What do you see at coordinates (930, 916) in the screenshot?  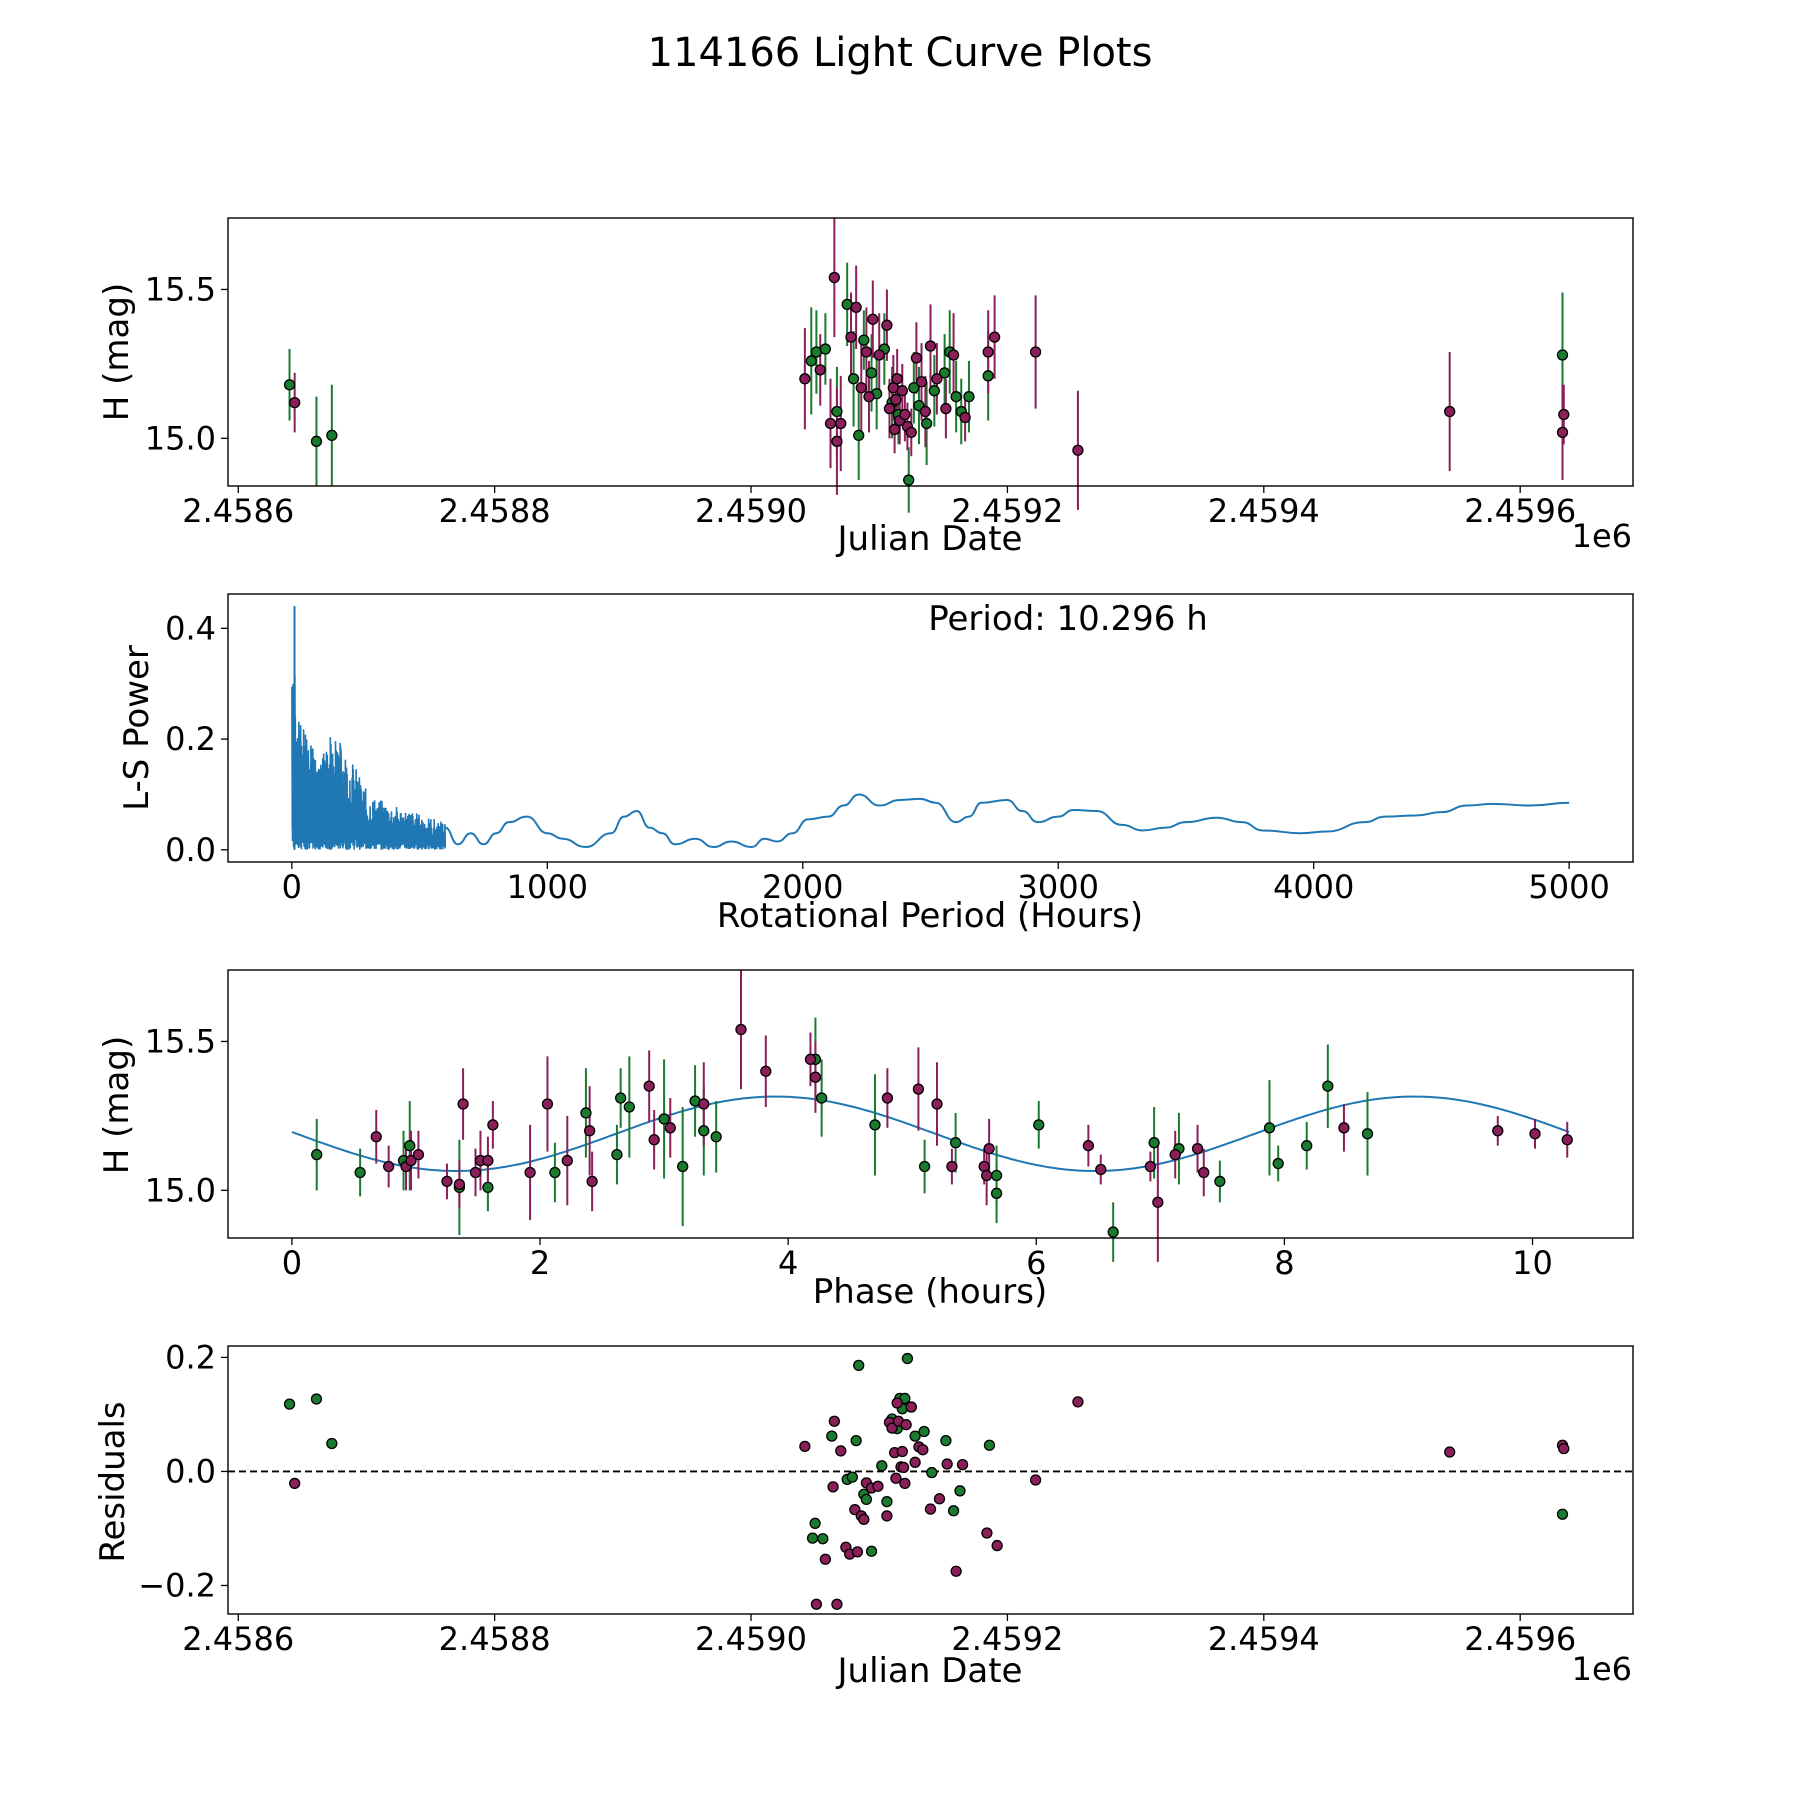 I see `periodogram-xlabel: Rotational Period (Hours)` at bounding box center [930, 916].